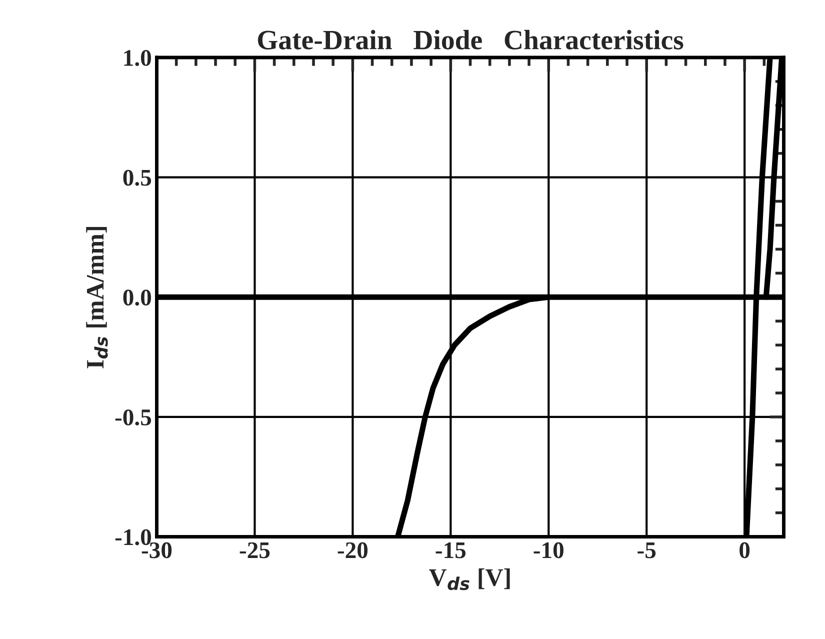  Describe the element at coordinates (137, 298) in the screenshot. I see `y-tick-label: 0.0` at that location.